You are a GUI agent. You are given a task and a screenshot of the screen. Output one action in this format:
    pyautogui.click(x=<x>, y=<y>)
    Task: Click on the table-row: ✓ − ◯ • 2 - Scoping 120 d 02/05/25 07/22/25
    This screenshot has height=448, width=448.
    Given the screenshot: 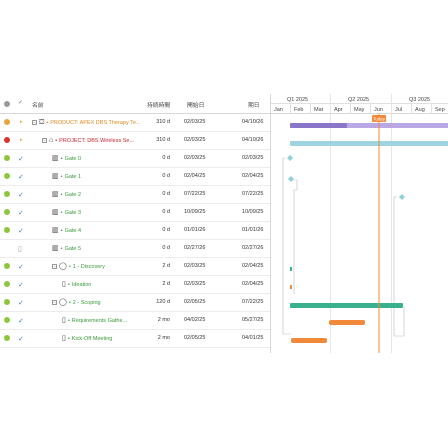 What is the action you would take?
    pyautogui.click(x=135, y=303)
    